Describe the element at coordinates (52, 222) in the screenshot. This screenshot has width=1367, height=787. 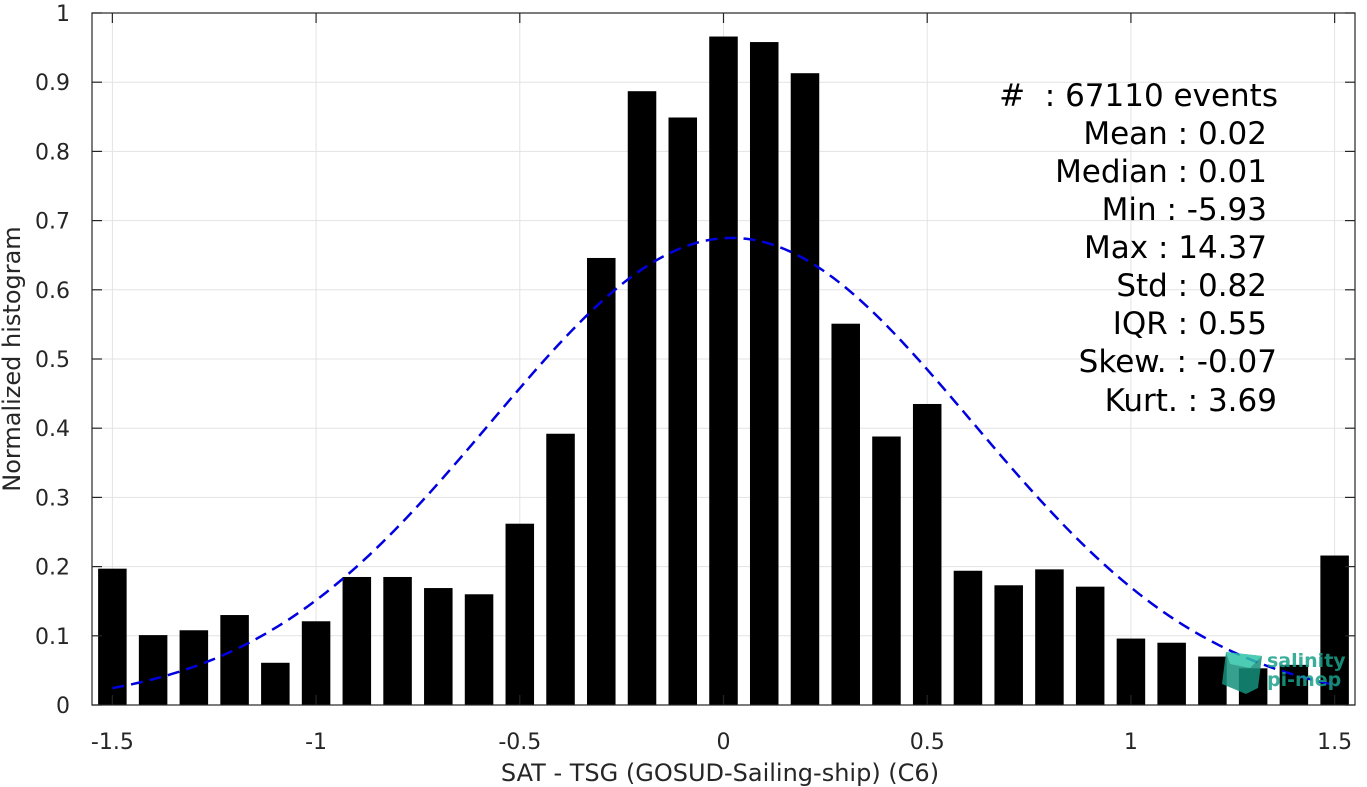
I see `y-tick-label: 0.7` at that location.